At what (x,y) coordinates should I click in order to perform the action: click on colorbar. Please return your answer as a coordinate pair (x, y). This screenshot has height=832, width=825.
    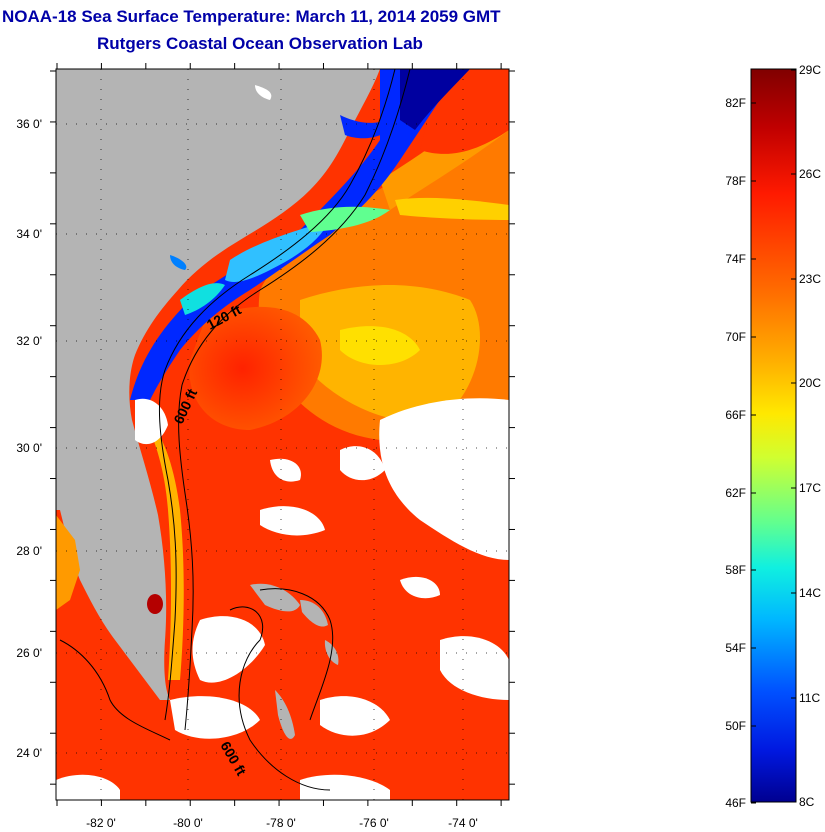
    Looking at the image, I should click on (773, 435).